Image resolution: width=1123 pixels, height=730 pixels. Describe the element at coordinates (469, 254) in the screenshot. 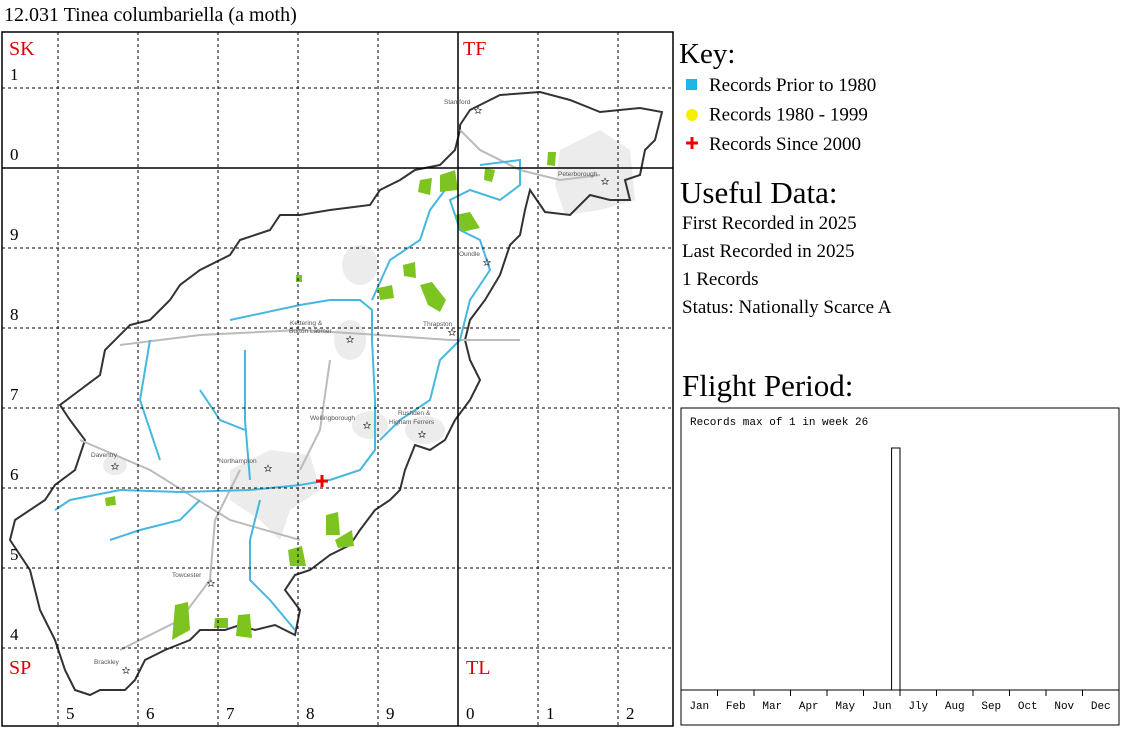

I see `town-label: Oundle` at that location.